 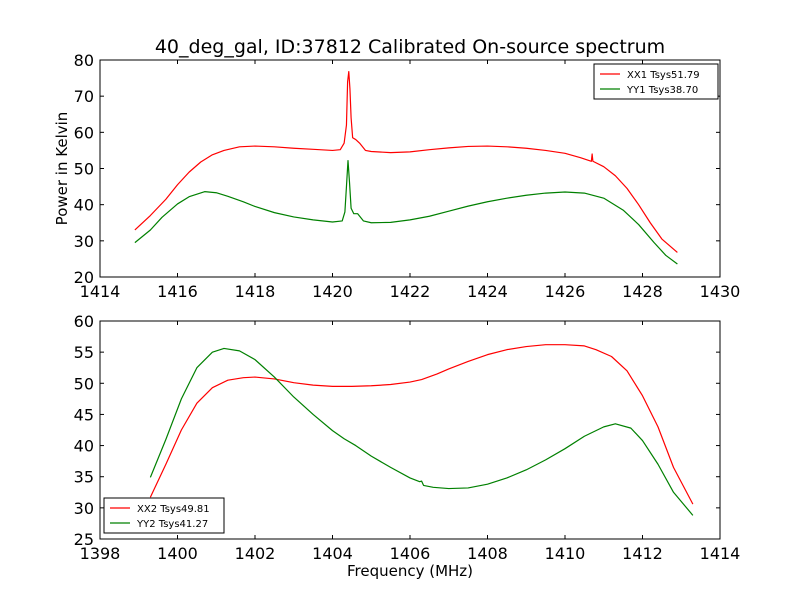 What do you see at coordinates (100, 291) in the screenshot?
I see `panel1-x-tick-label: 1414` at bounding box center [100, 291].